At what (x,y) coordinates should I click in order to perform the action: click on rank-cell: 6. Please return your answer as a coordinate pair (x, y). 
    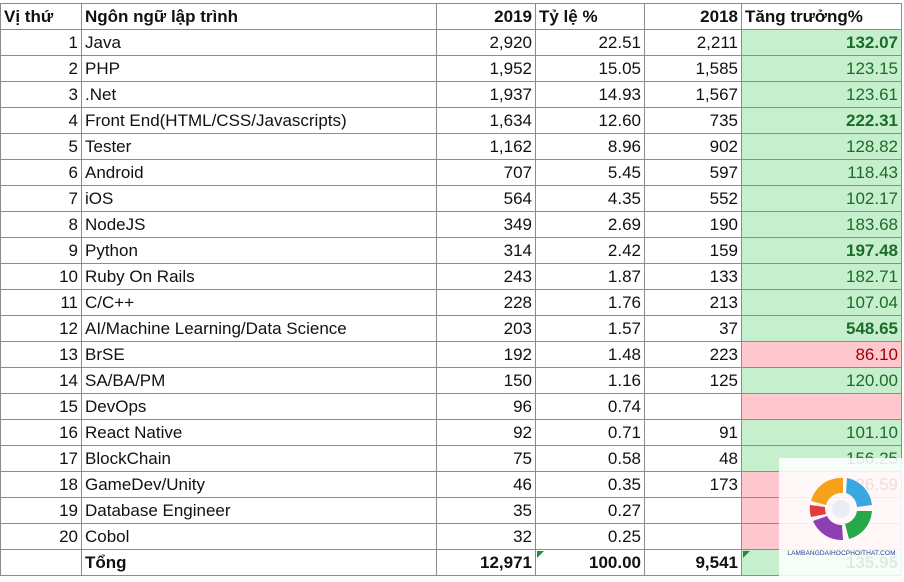
    Looking at the image, I should click on (41, 172).